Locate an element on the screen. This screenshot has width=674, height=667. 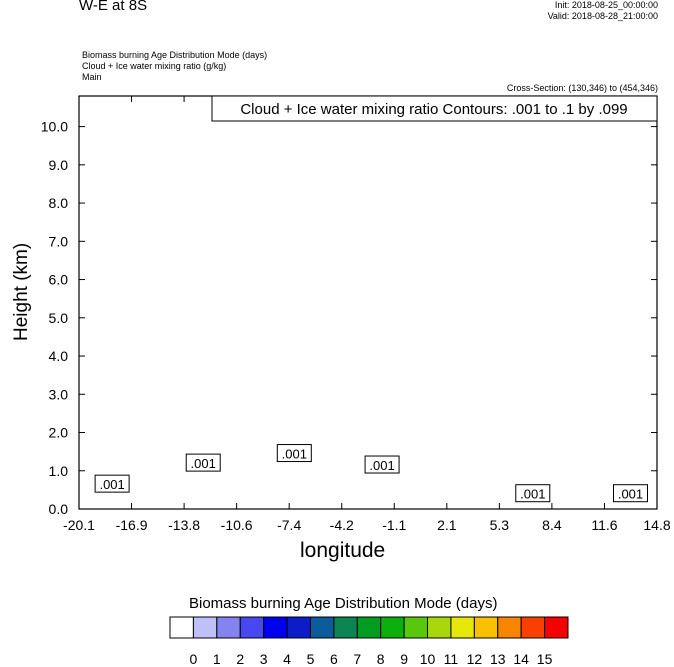
x-axis-label: longitude is located at coordinates (343, 550).